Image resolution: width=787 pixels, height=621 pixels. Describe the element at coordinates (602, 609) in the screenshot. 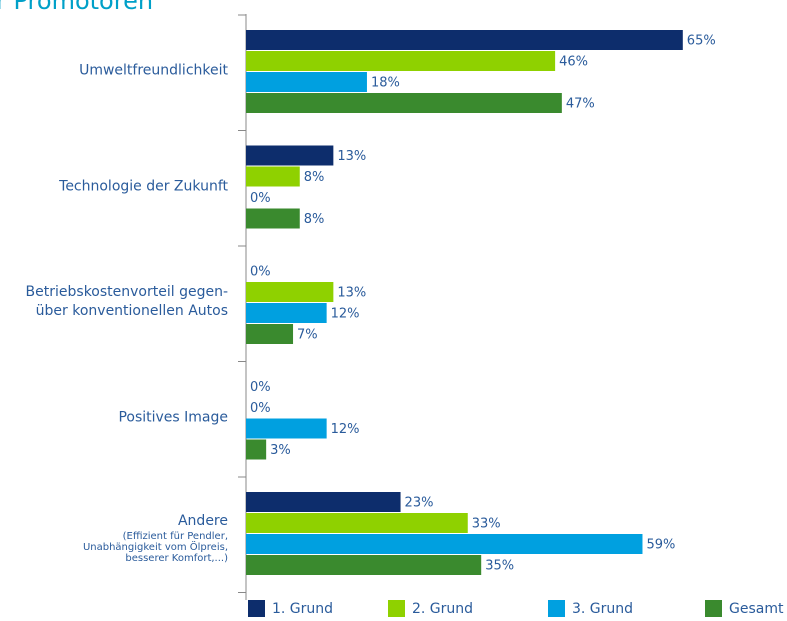

I see `legend-label: 3. Grund` at that location.